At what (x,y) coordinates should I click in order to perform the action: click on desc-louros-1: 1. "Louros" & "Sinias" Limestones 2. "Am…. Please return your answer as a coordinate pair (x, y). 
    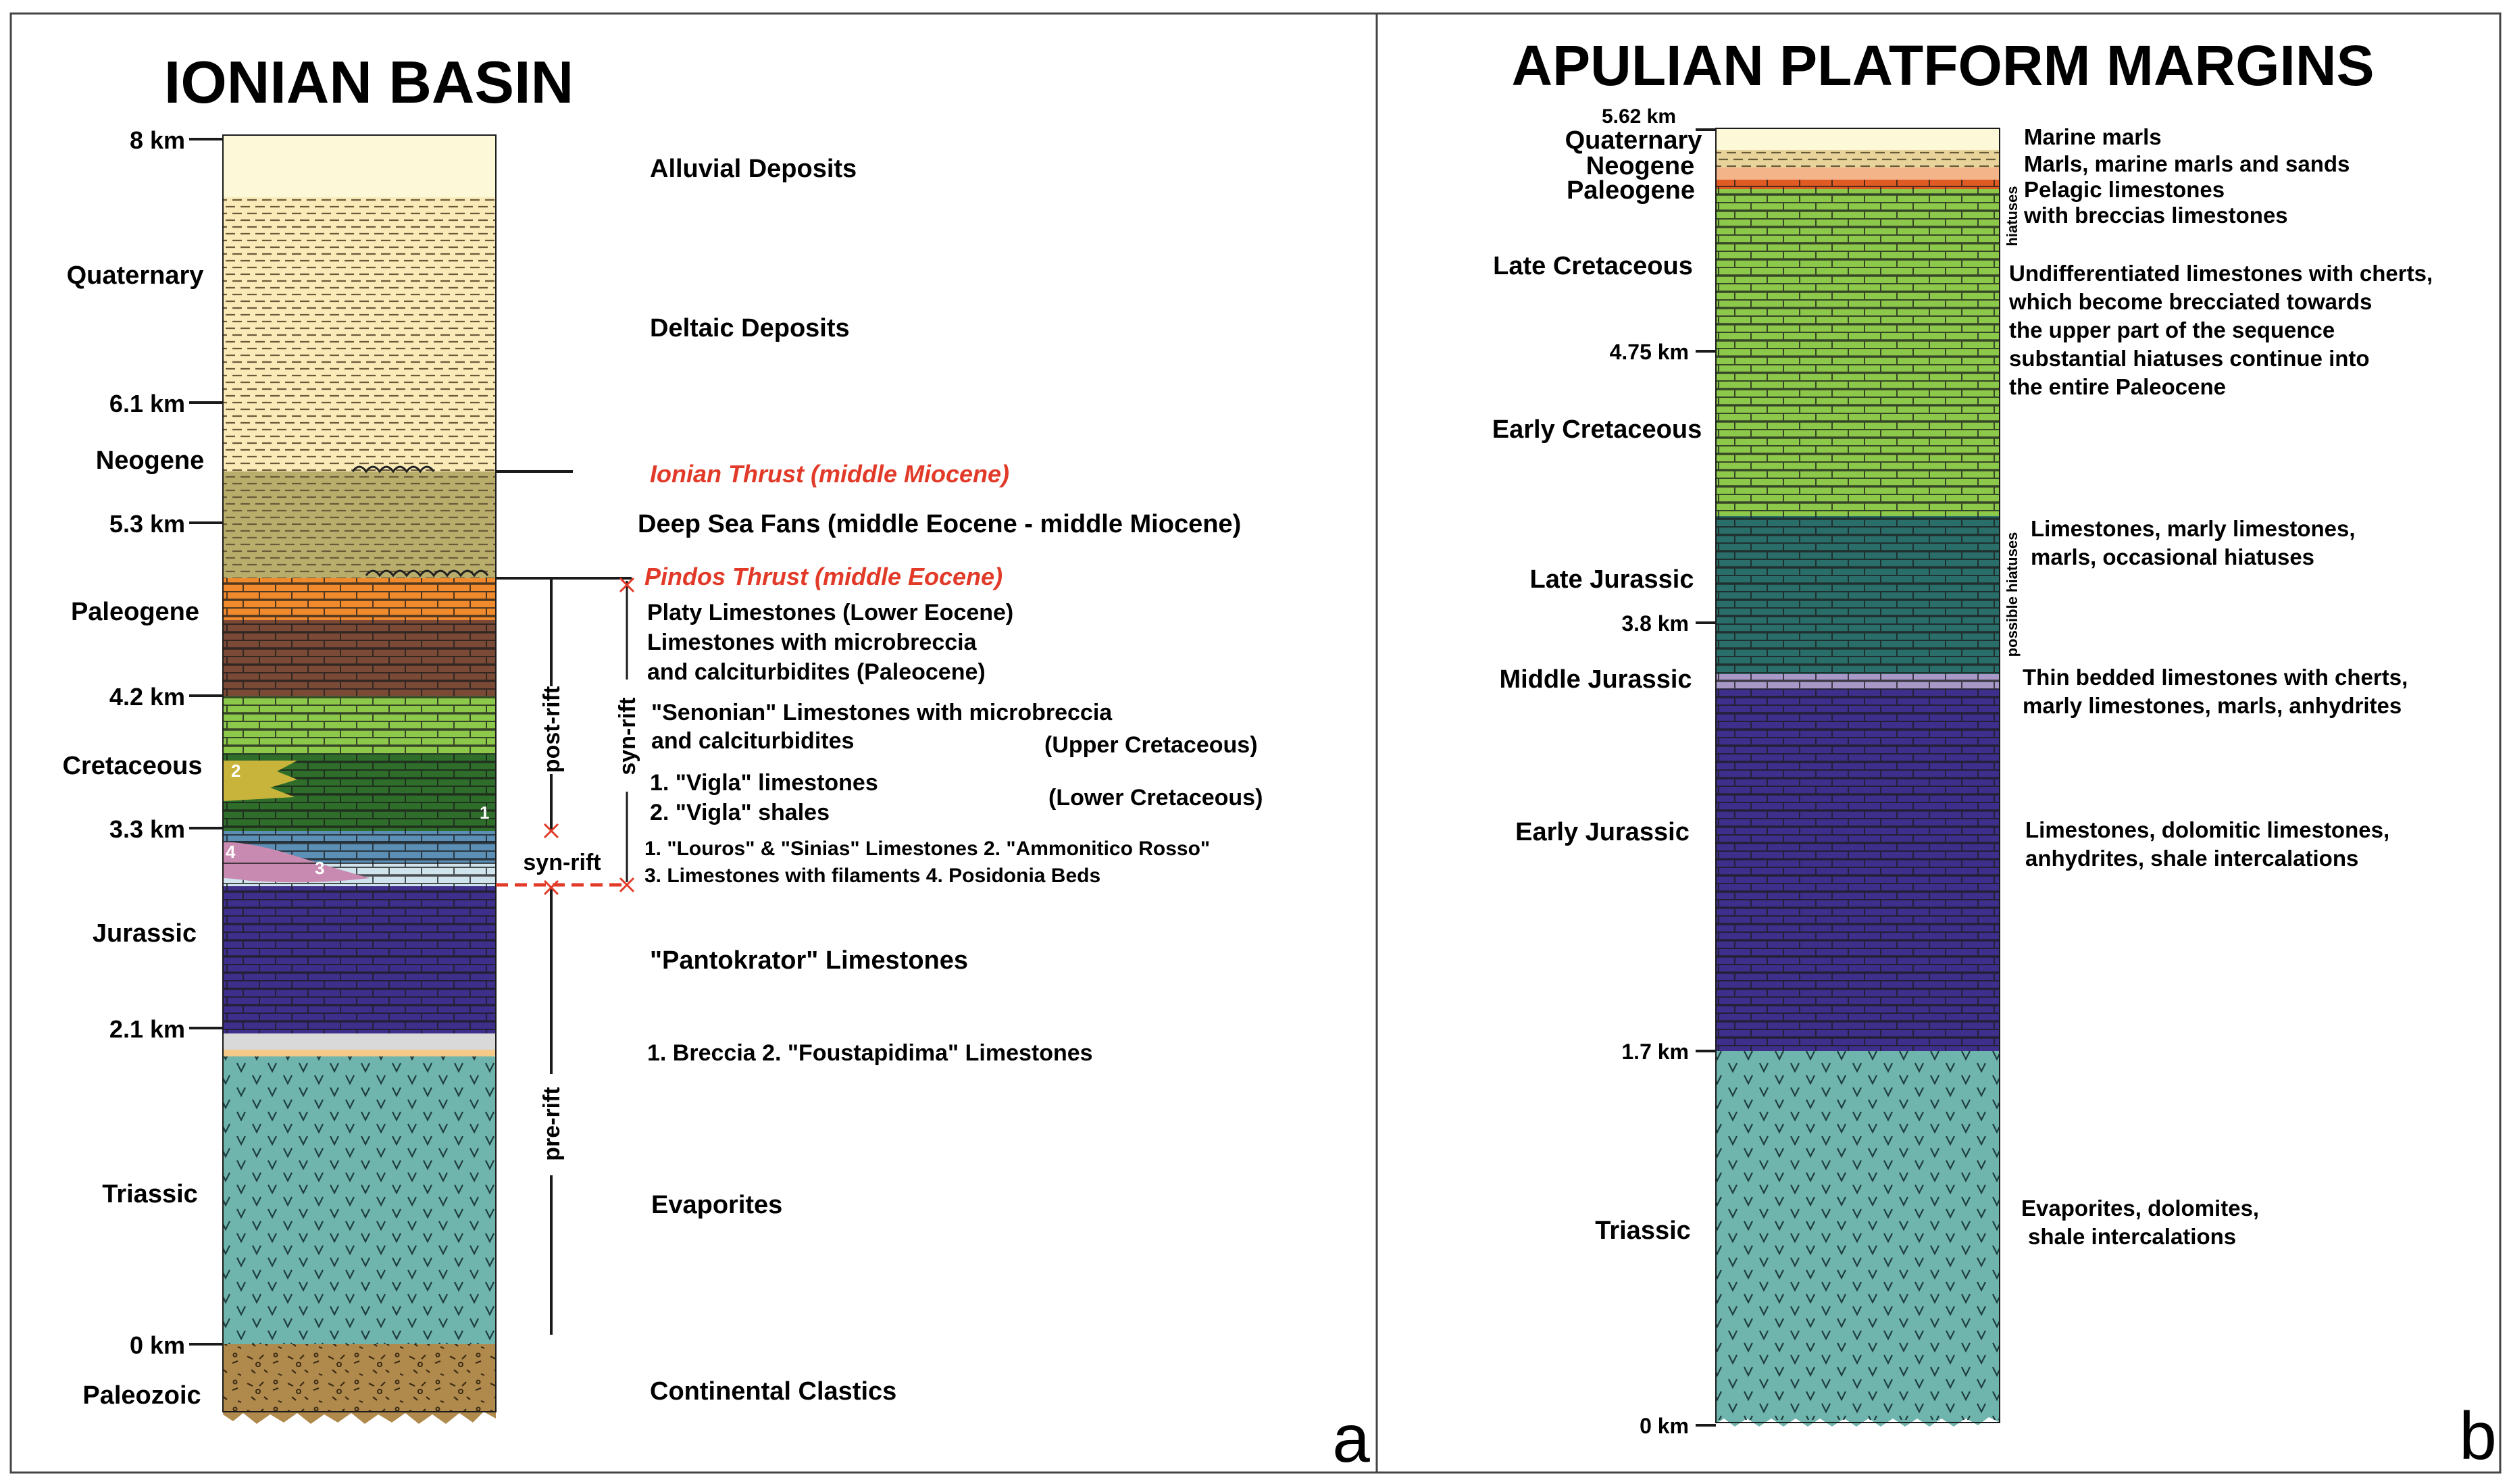
    Looking at the image, I should click on (927, 849).